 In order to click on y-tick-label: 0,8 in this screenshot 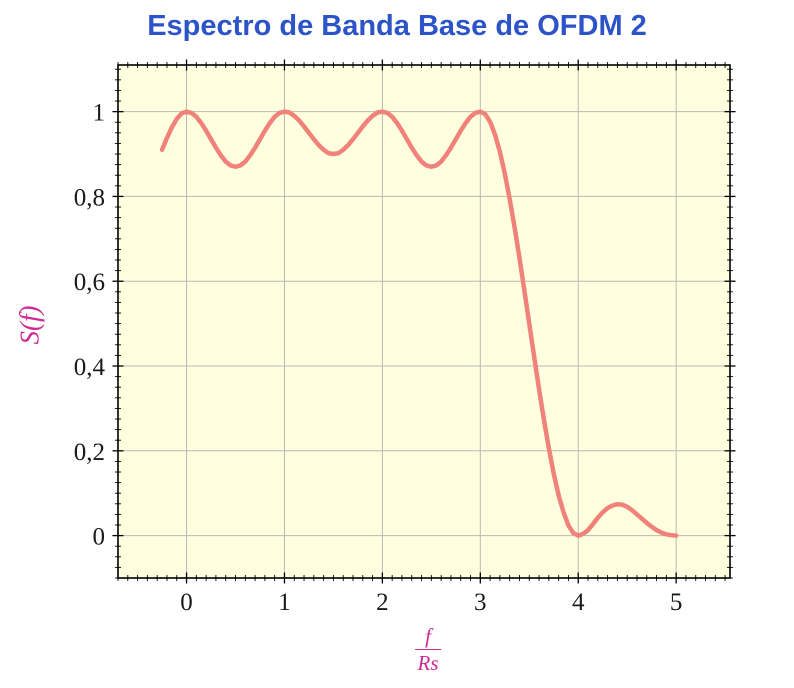, I will do `click(89, 197)`.